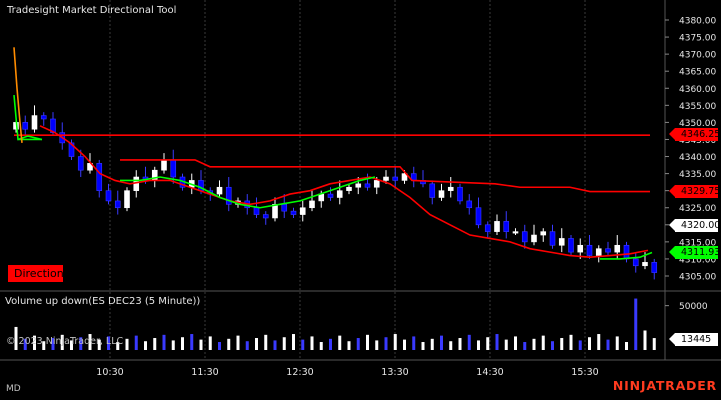 The image size is (721, 400). I want to click on price-tick-label: 4375.00, so click(697, 39).